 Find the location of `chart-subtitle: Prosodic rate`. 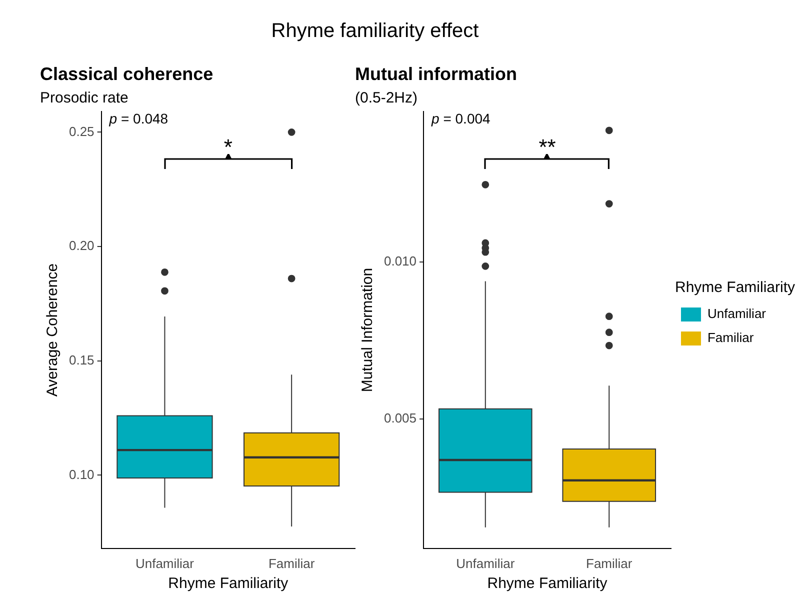

chart-subtitle: Prosodic rate is located at coordinates (84, 98).